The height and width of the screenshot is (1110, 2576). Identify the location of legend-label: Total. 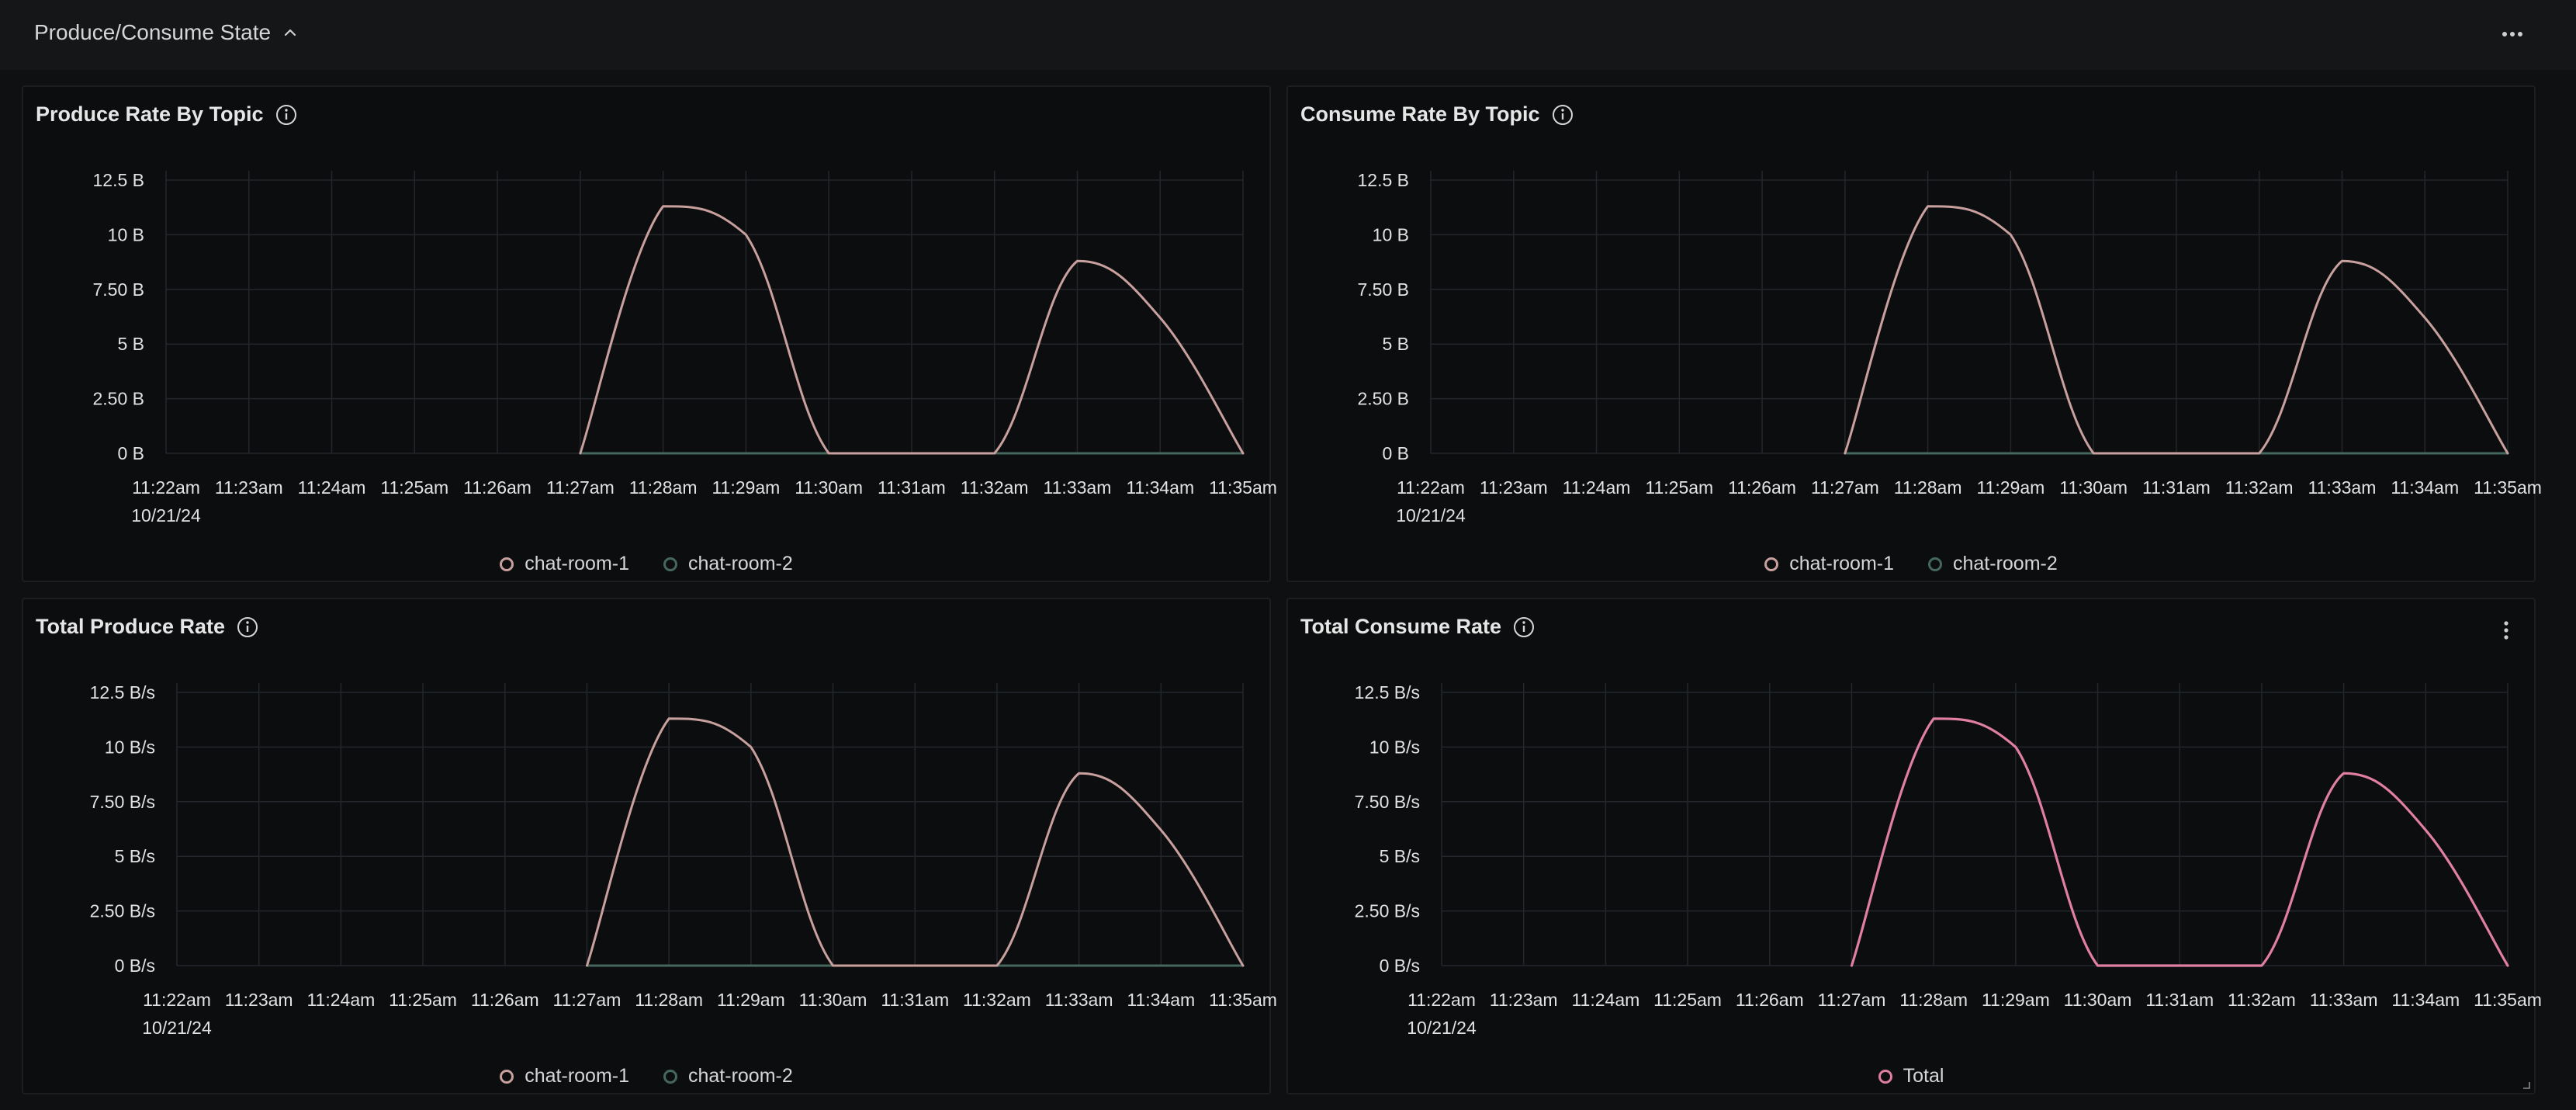
(1923, 1076).